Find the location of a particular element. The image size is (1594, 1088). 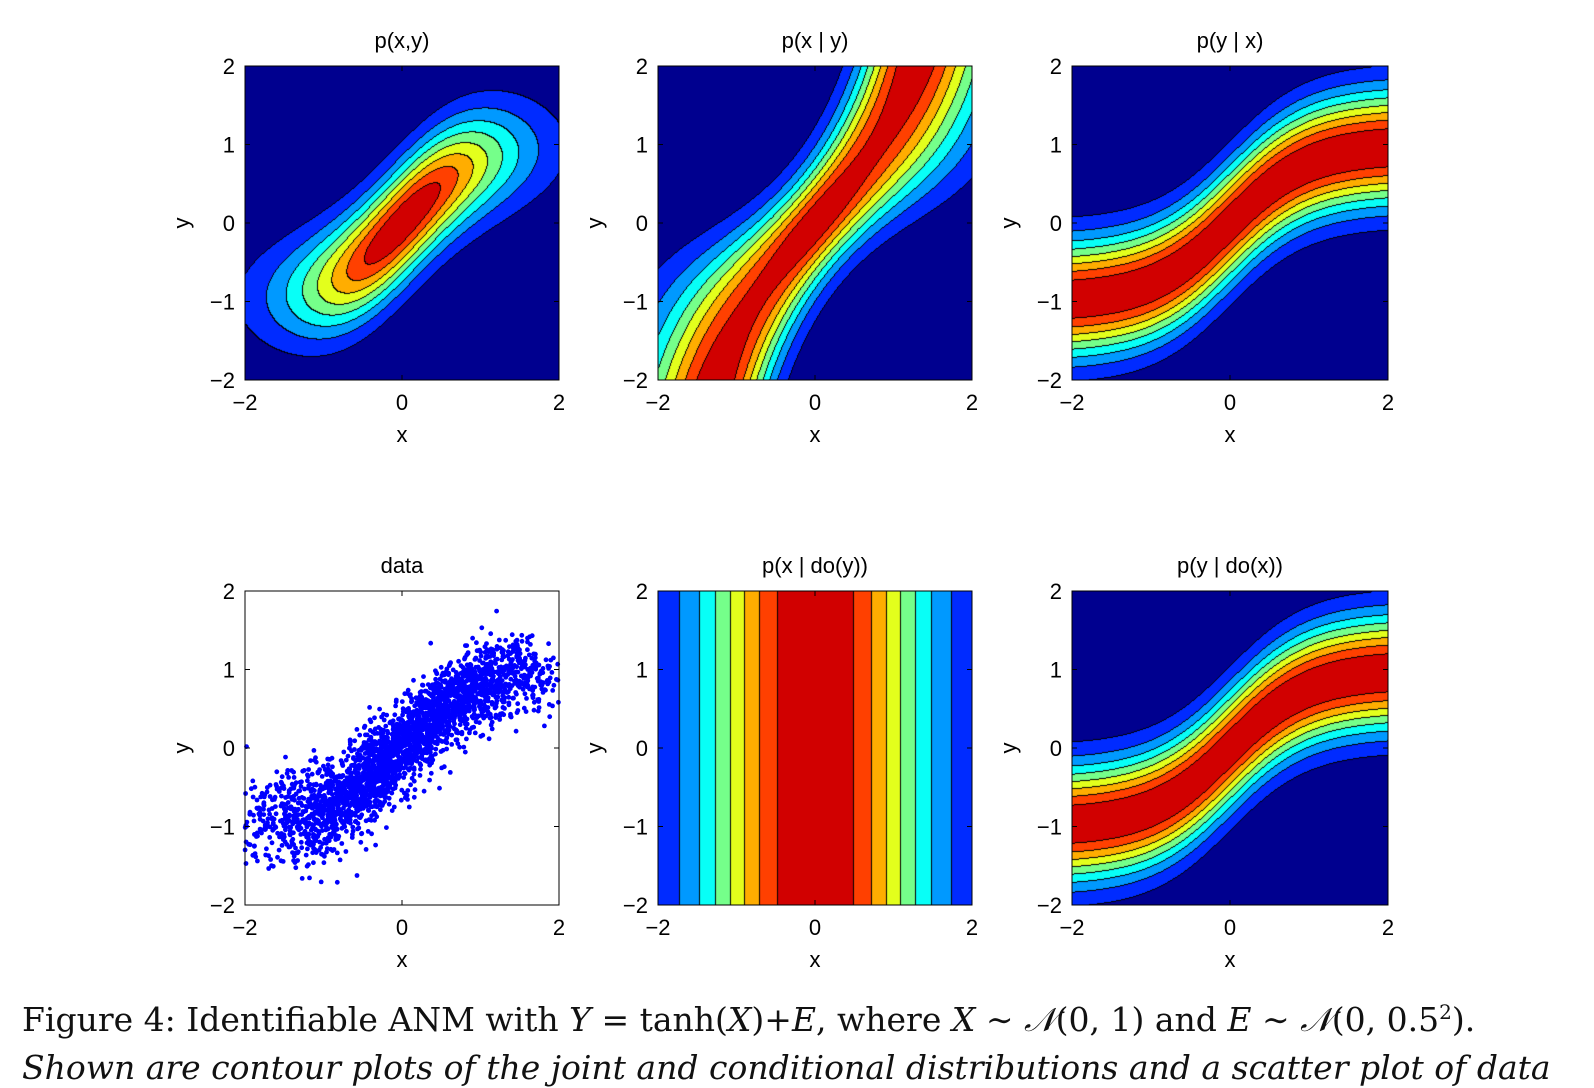

y-tick-label: 2 is located at coordinates (1056, 591).